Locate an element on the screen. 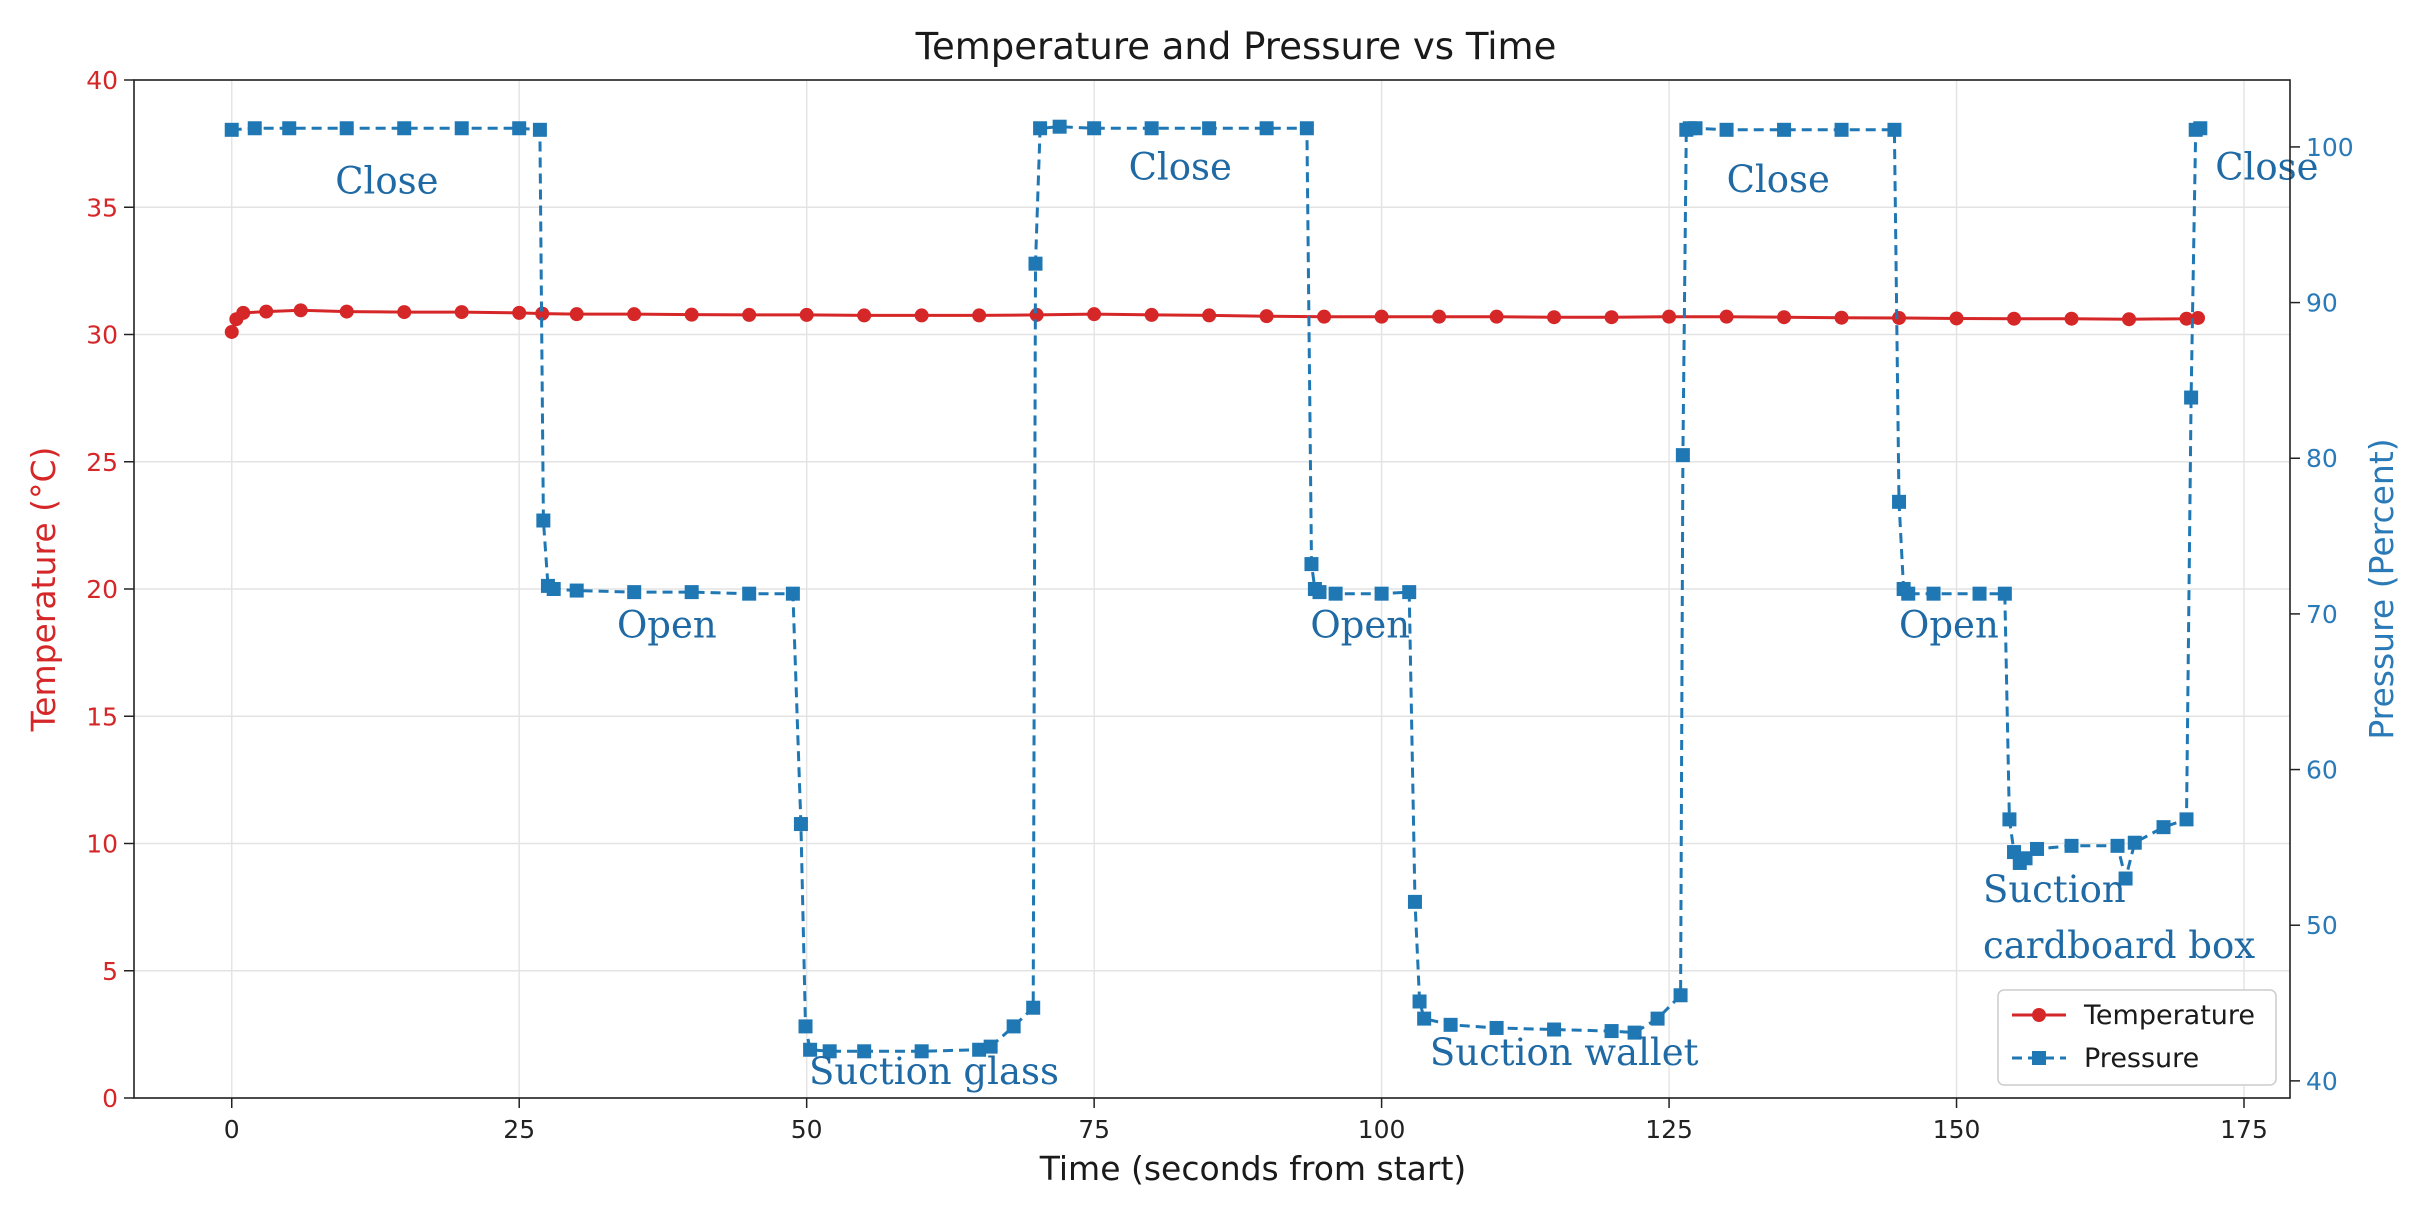  legend-pressure-label: Pressure is located at coordinates (2141, 1058).